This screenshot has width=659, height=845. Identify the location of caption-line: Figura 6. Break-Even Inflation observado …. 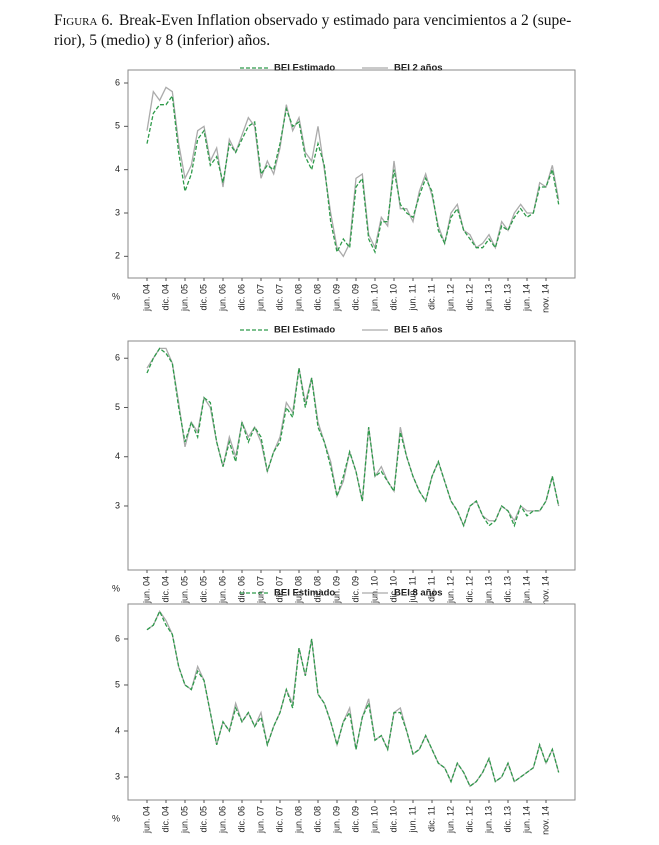
(312, 20).